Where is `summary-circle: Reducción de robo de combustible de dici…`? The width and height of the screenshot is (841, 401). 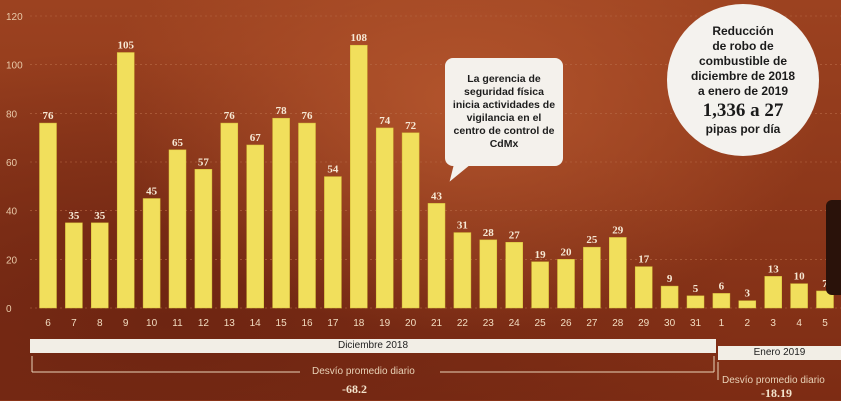 summary-circle: Reducción de robo de combustible de dici… is located at coordinates (743, 80).